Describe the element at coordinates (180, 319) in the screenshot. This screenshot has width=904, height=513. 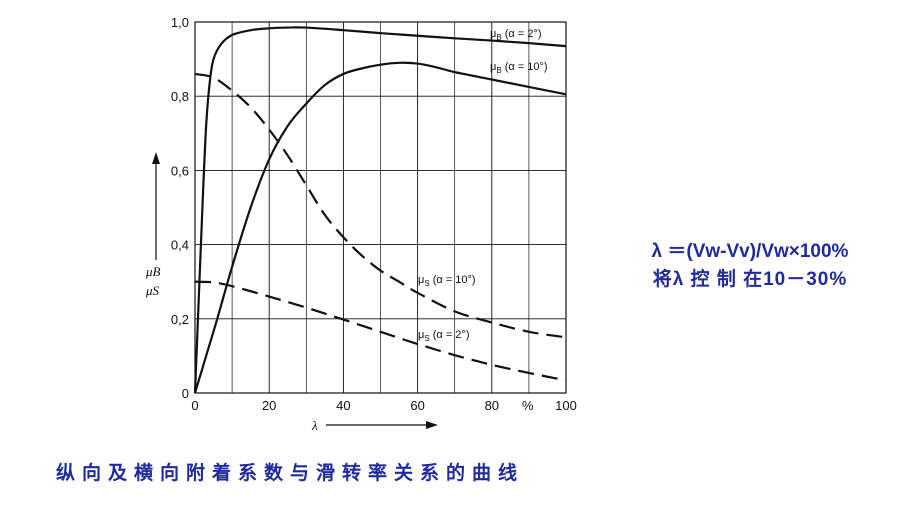
I see `y-tick-label: 0,2` at that location.